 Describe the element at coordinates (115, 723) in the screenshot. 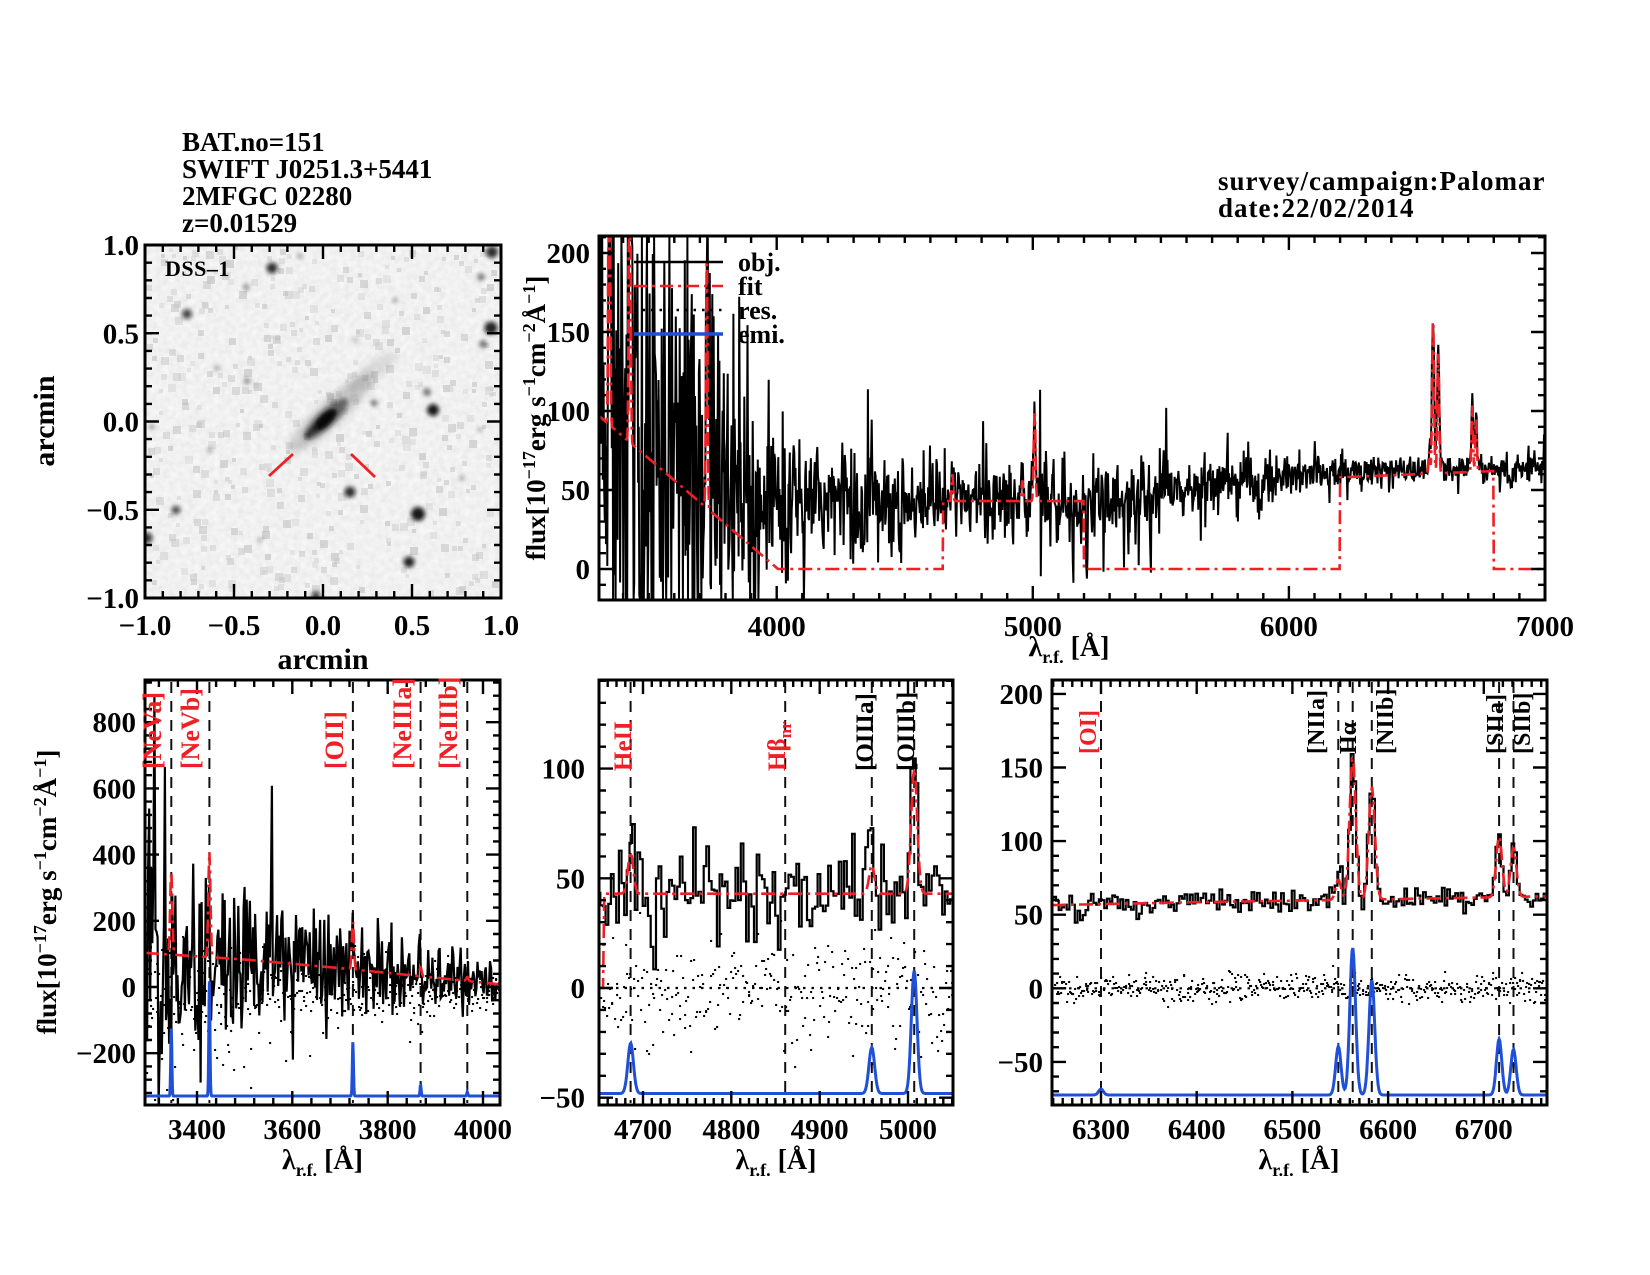

I see `svg-text: 800` at that location.